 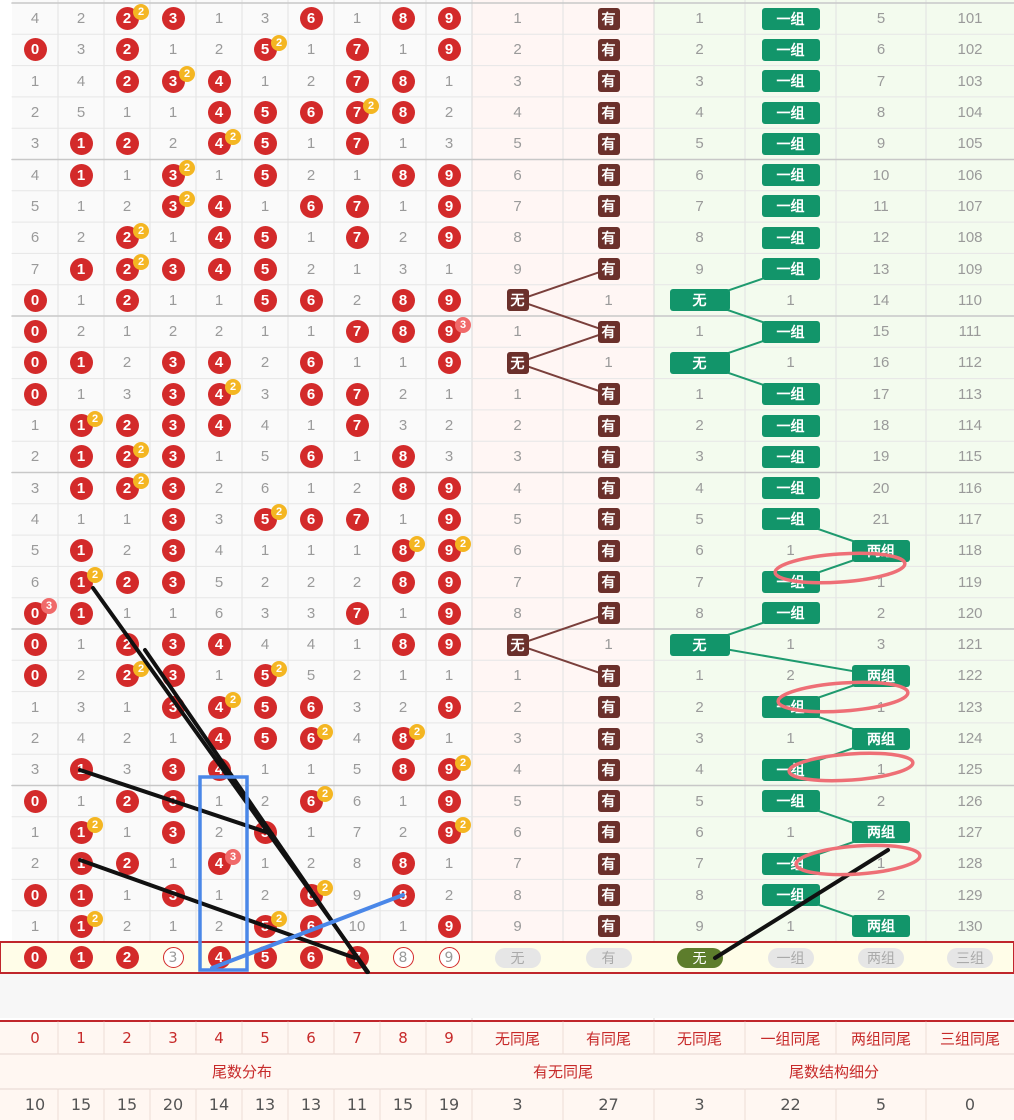 I want to click on filter-pill: 有, so click(x=608, y=957).